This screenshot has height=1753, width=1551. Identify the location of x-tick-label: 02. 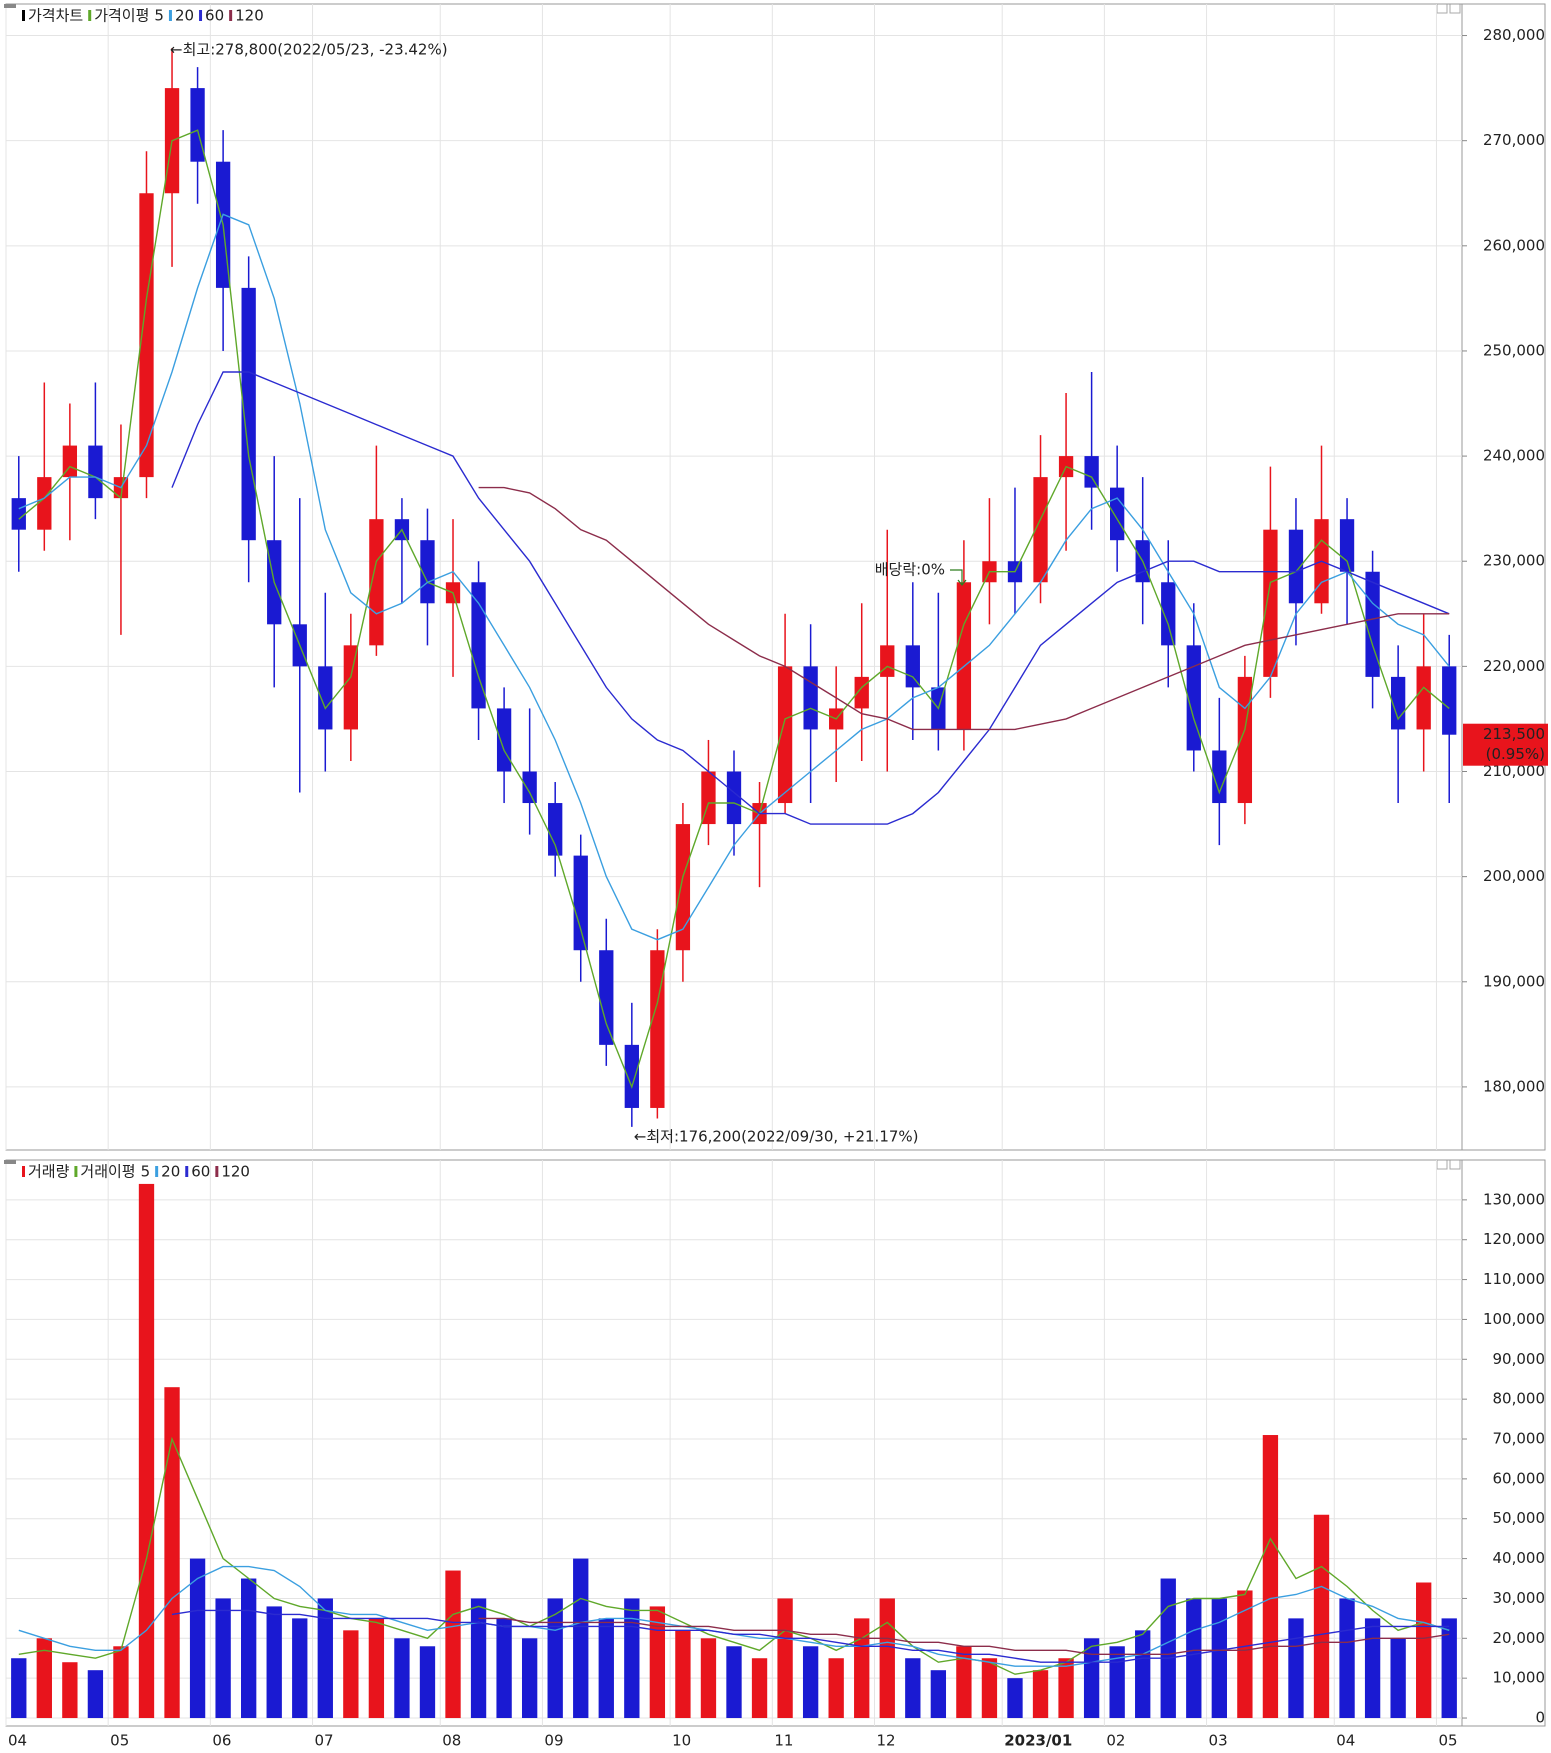
(1115, 1741).